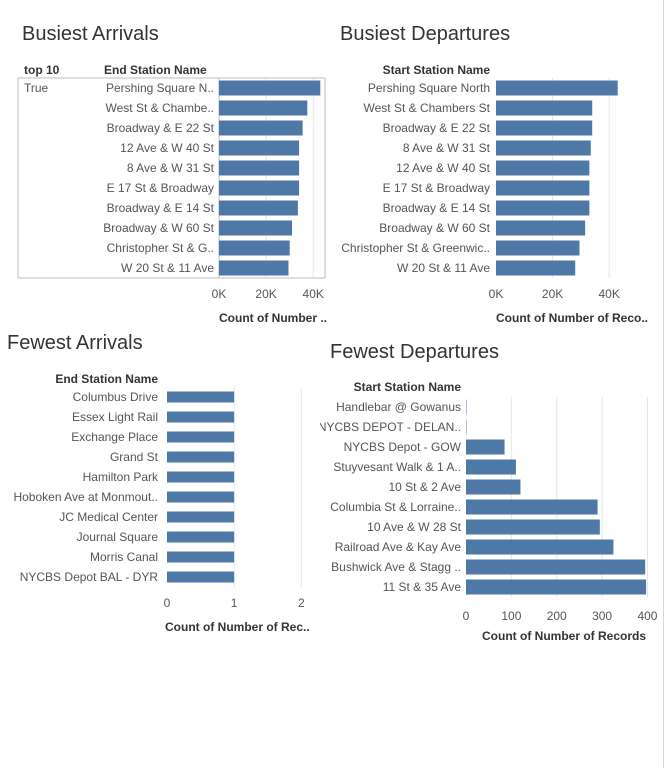  What do you see at coordinates (89, 577) in the screenshot?
I see `category-label: NYCBS Depot BAL - DYR` at bounding box center [89, 577].